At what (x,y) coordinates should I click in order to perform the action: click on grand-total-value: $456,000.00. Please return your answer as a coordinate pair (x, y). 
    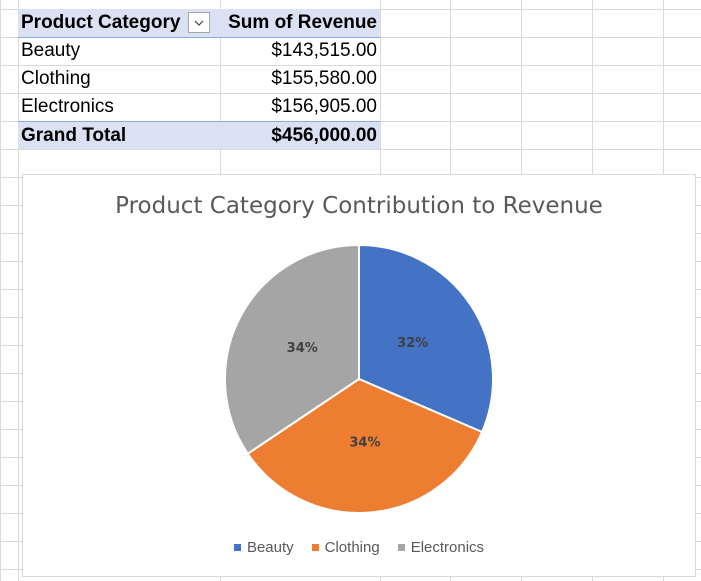
    Looking at the image, I should click on (300, 135).